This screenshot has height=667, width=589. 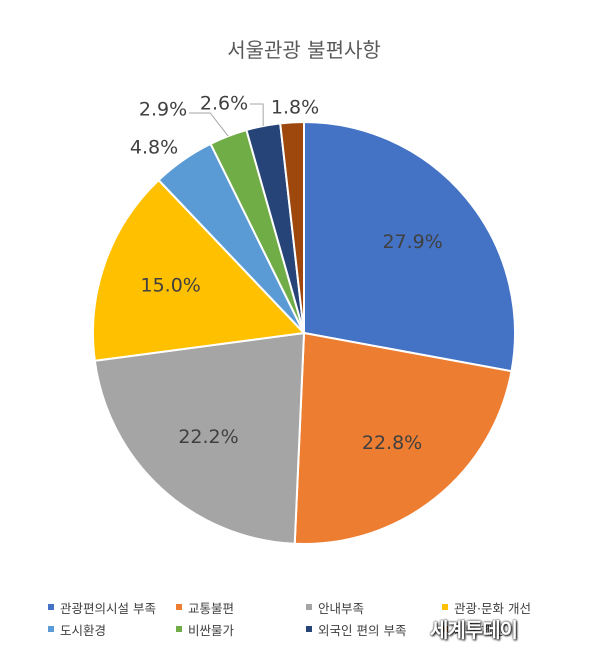 I want to click on legend-item: 외국인 편의 부족, so click(x=356, y=629).